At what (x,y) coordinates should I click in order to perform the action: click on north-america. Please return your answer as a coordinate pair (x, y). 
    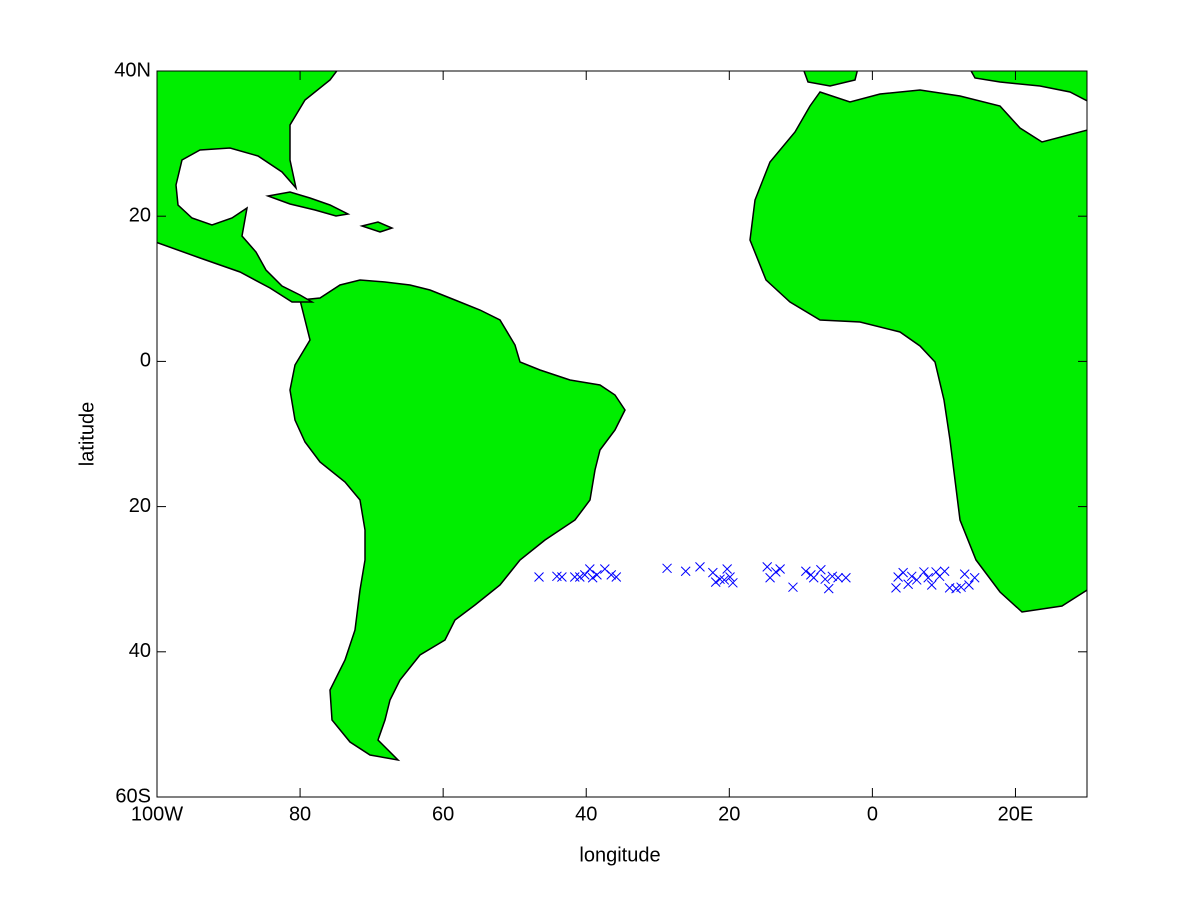
    Looking at the image, I should click on (247, 187).